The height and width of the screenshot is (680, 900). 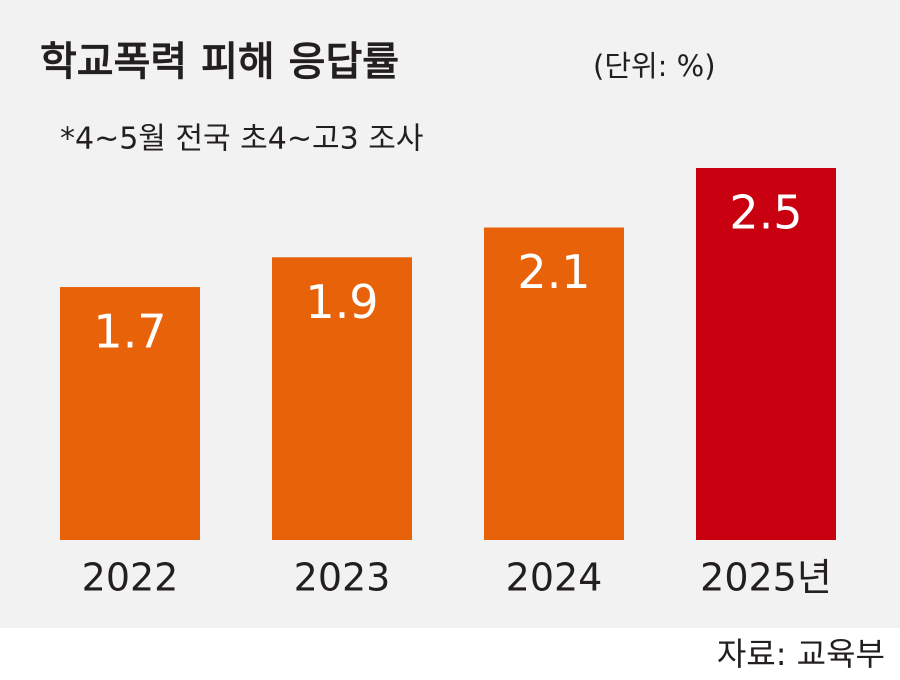 I want to click on x-tick-label: 2025년, so click(x=766, y=578).